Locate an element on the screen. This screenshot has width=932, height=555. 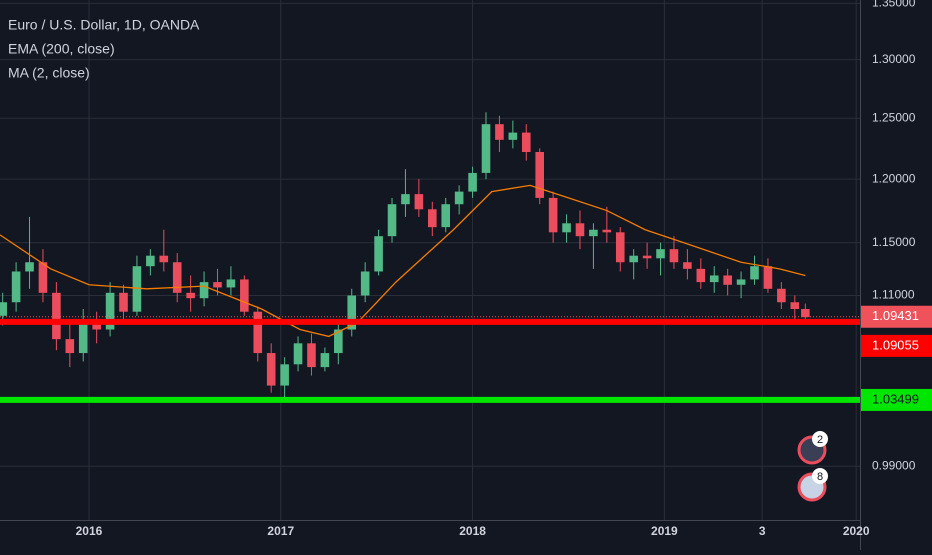
event-count: 2 is located at coordinates (820, 440).